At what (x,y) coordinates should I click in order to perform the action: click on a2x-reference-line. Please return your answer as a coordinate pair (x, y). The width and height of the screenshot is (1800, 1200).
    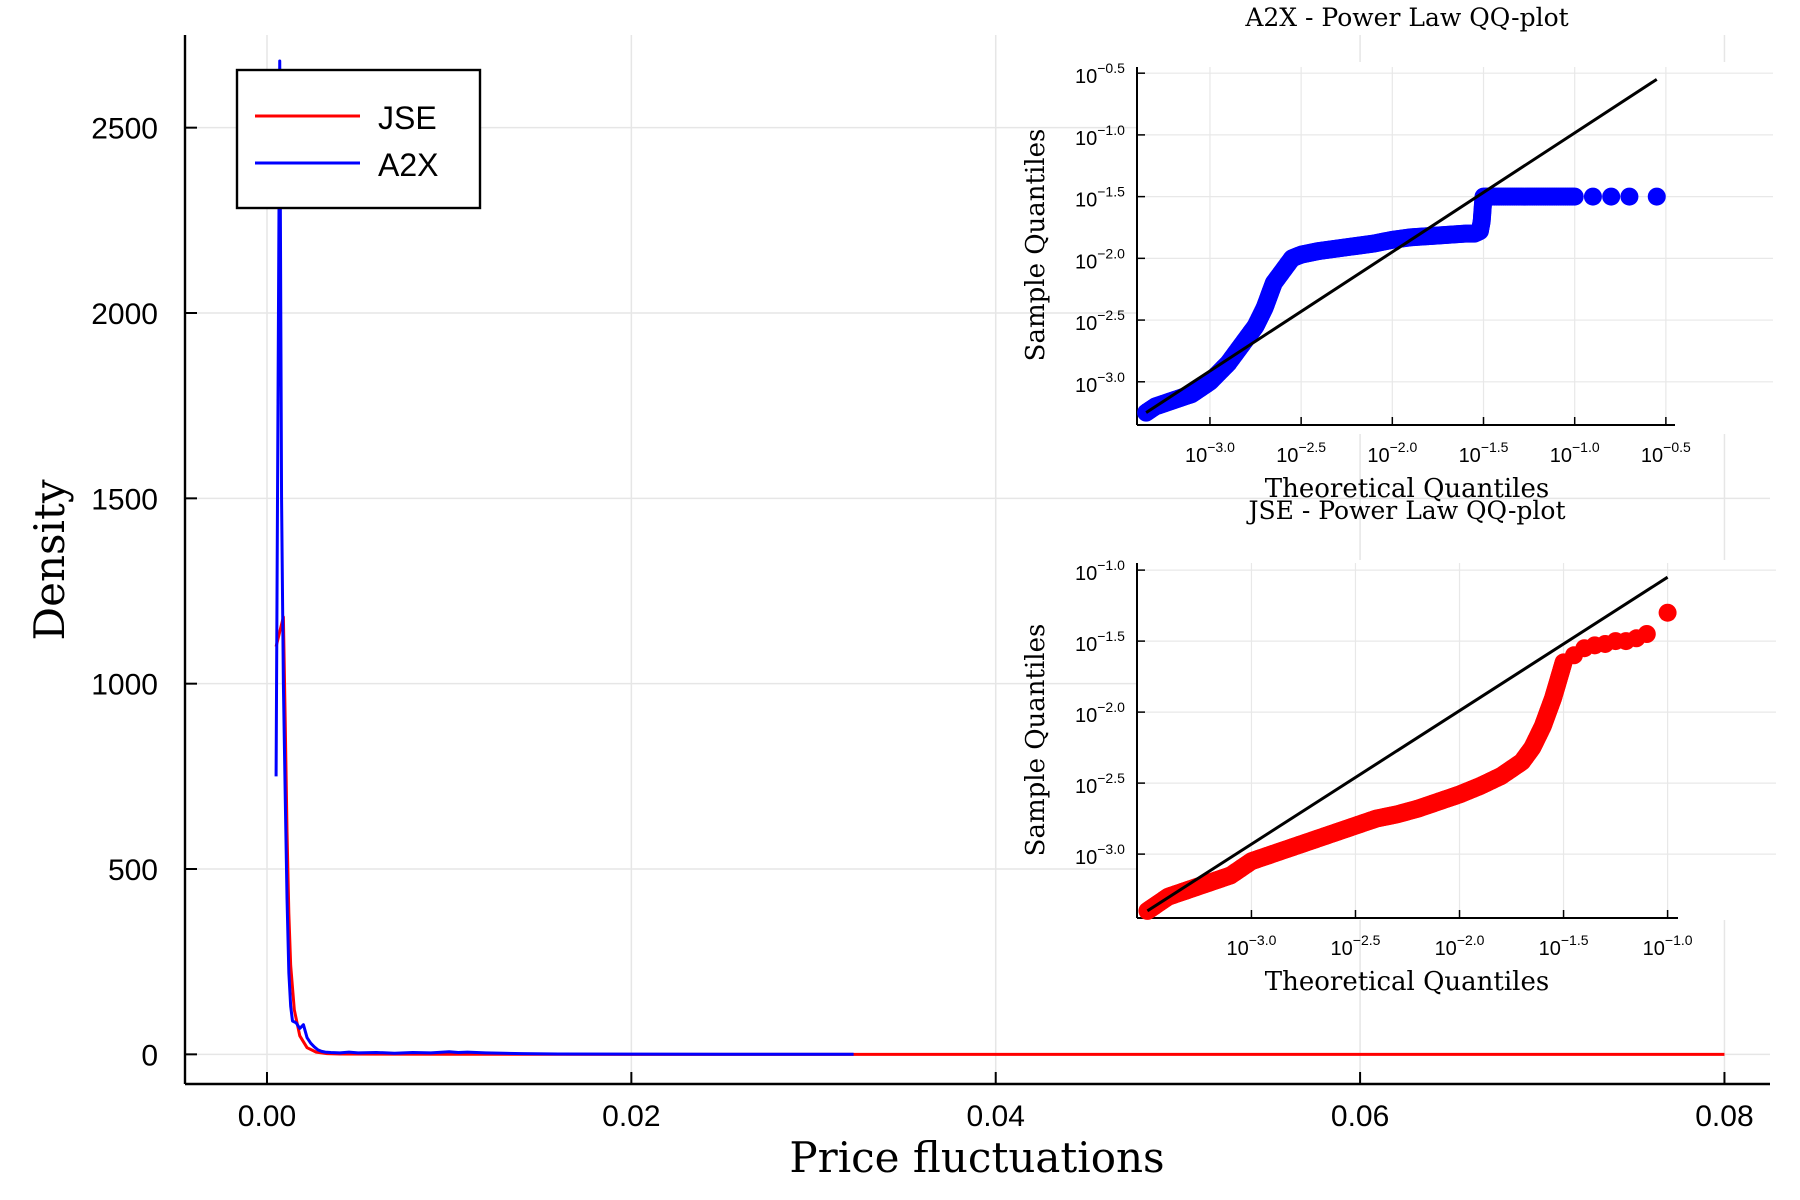
    Looking at the image, I should click on (1401, 246).